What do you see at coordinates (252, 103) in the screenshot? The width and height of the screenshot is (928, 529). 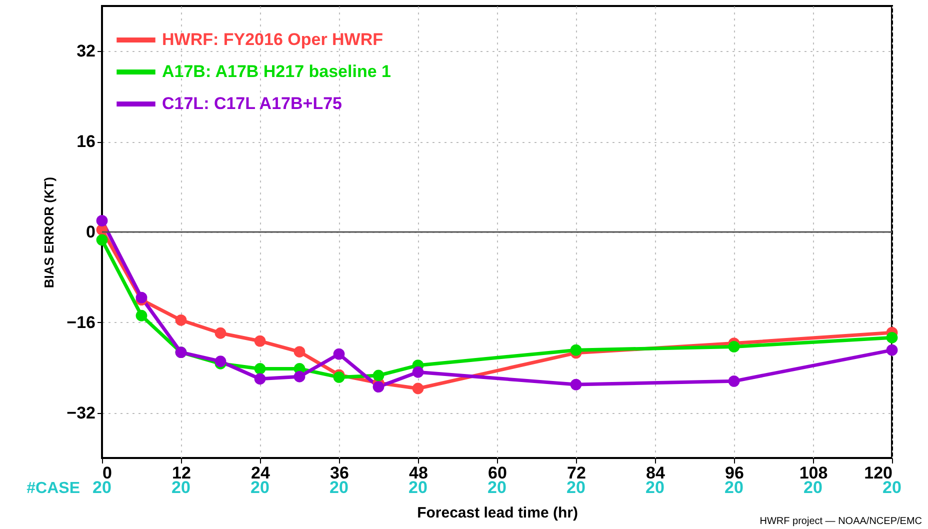 I see `legend-label: C17L: C17L A17B+L75` at bounding box center [252, 103].